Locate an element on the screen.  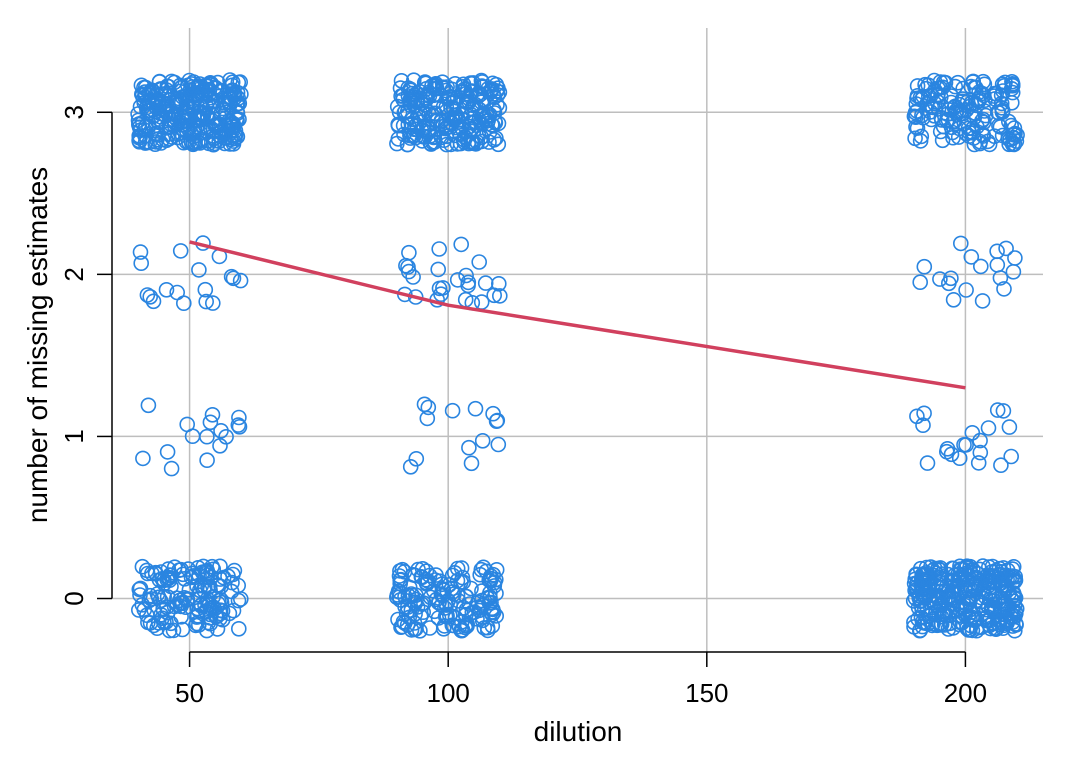
trend-line is located at coordinates (577, 315).